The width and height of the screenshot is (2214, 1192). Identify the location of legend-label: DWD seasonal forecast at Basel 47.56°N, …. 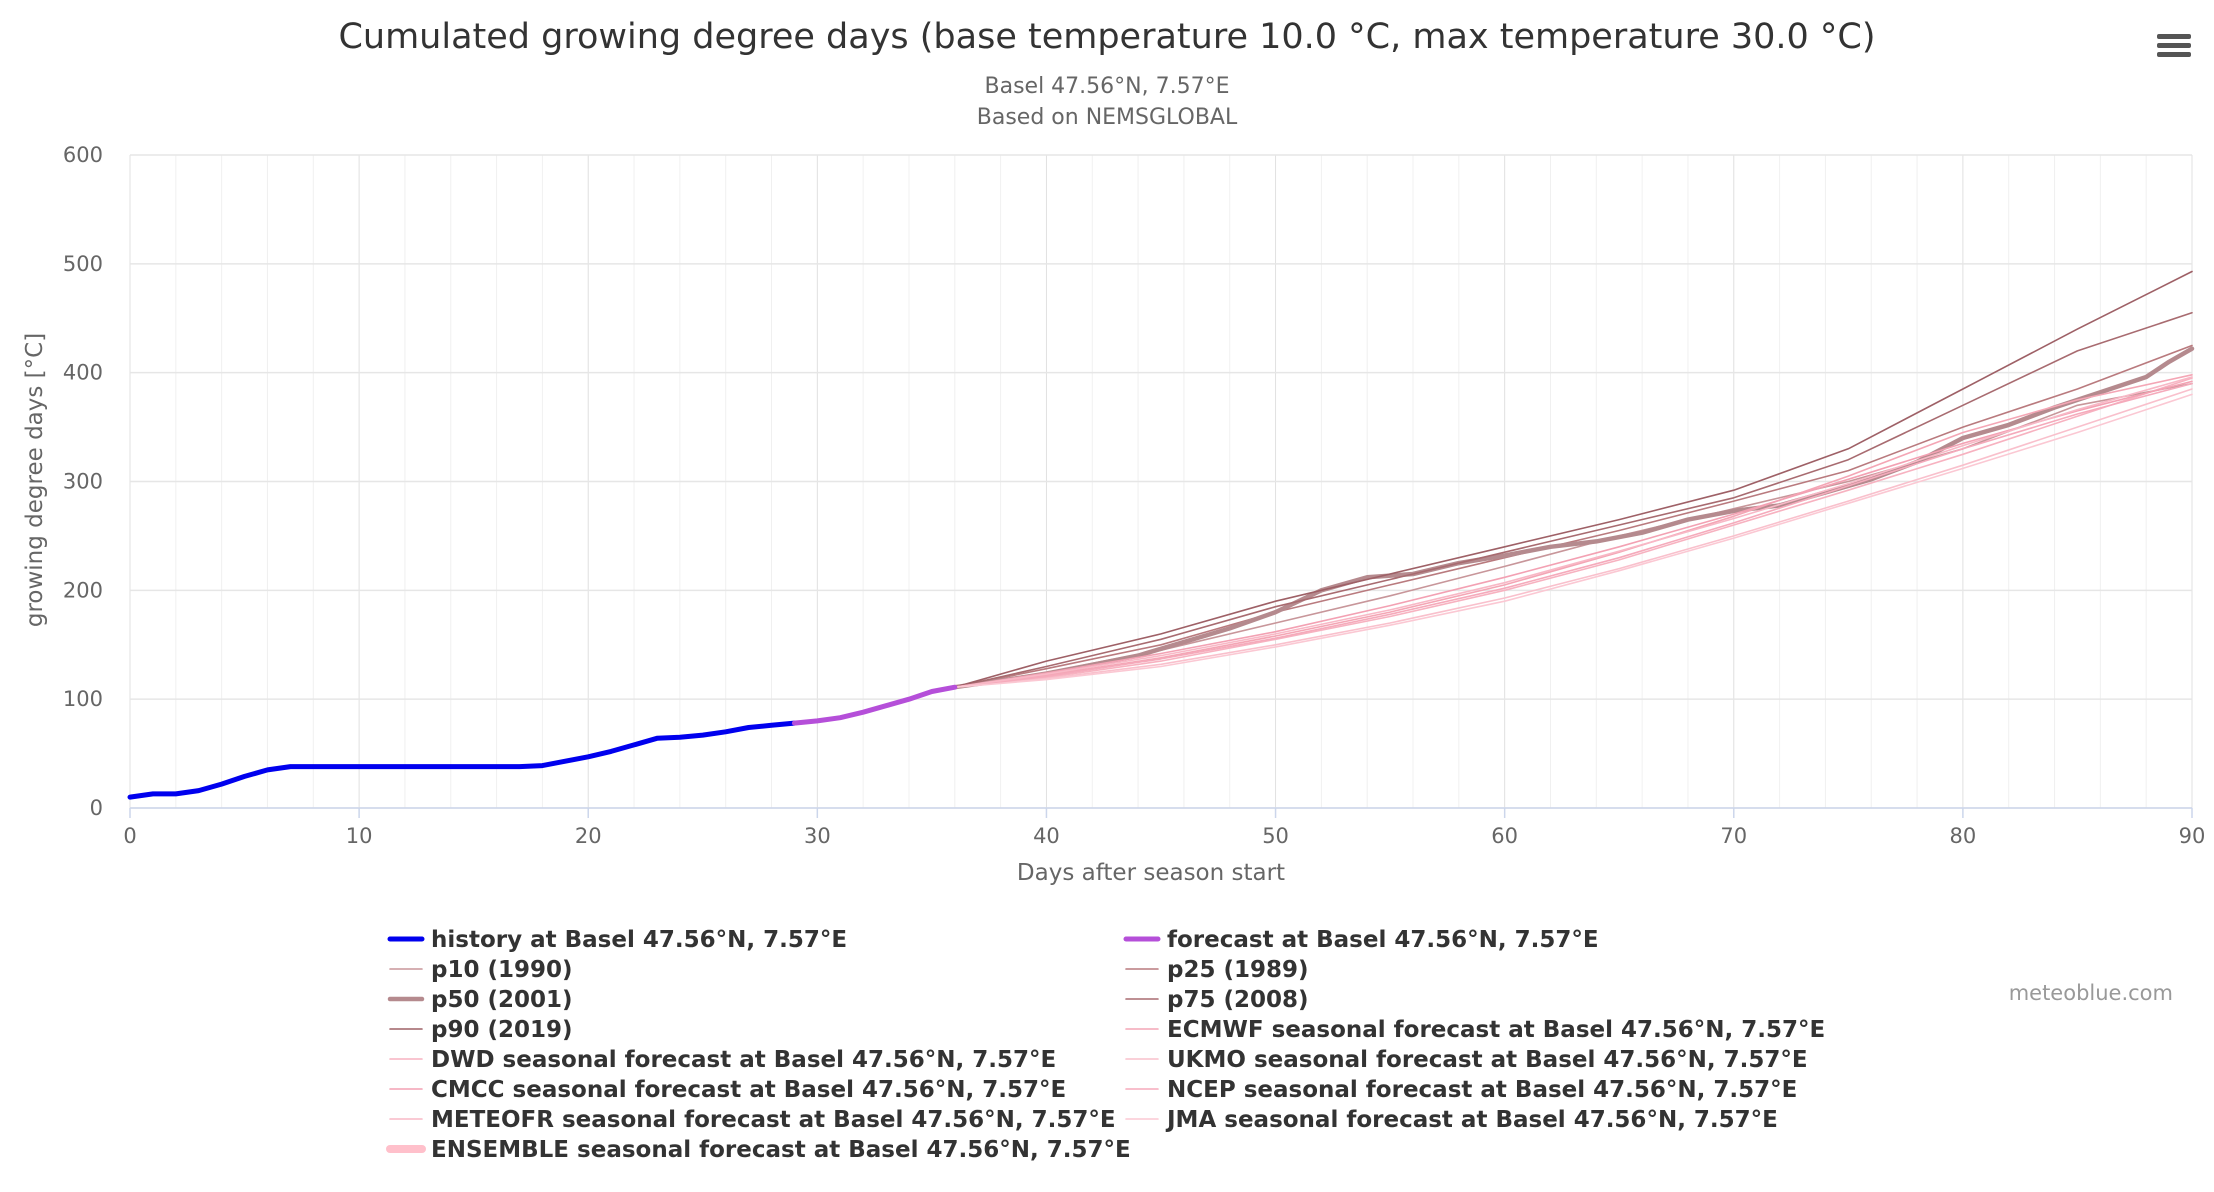
(743, 1060).